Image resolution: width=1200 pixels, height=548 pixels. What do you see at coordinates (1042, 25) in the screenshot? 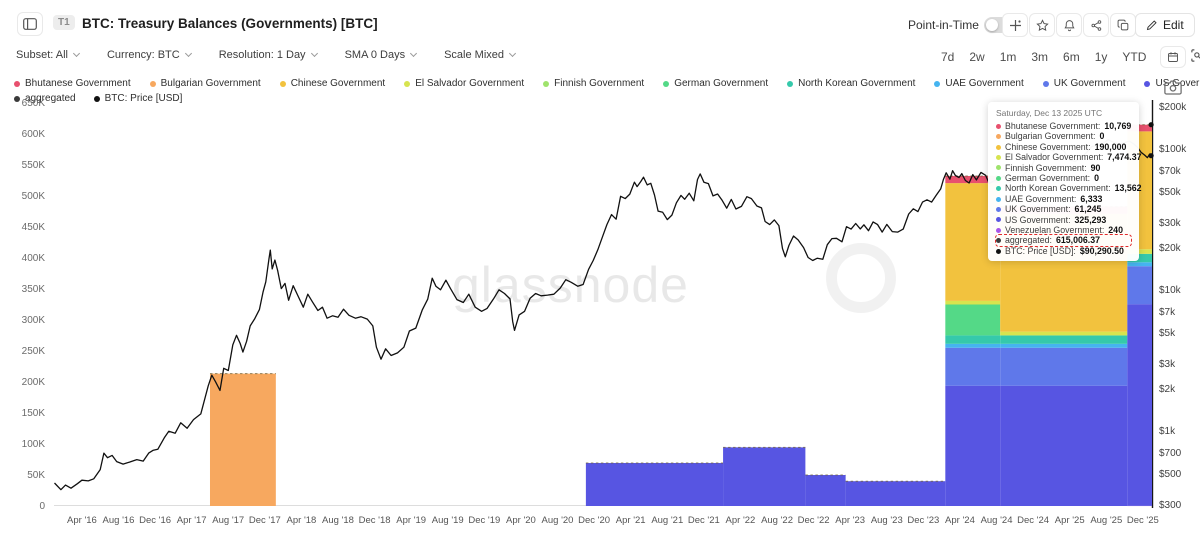
I see `favorite-button` at bounding box center [1042, 25].